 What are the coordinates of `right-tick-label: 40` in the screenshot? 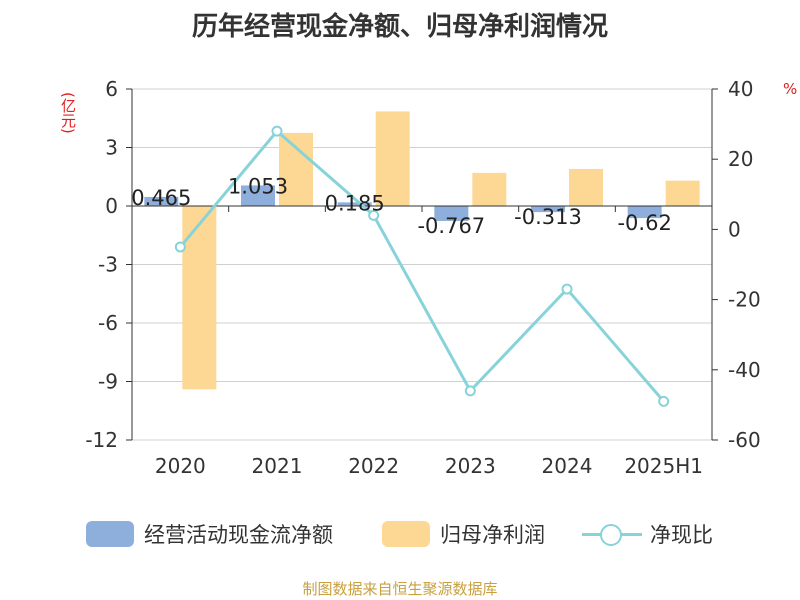 It's located at (740, 89).